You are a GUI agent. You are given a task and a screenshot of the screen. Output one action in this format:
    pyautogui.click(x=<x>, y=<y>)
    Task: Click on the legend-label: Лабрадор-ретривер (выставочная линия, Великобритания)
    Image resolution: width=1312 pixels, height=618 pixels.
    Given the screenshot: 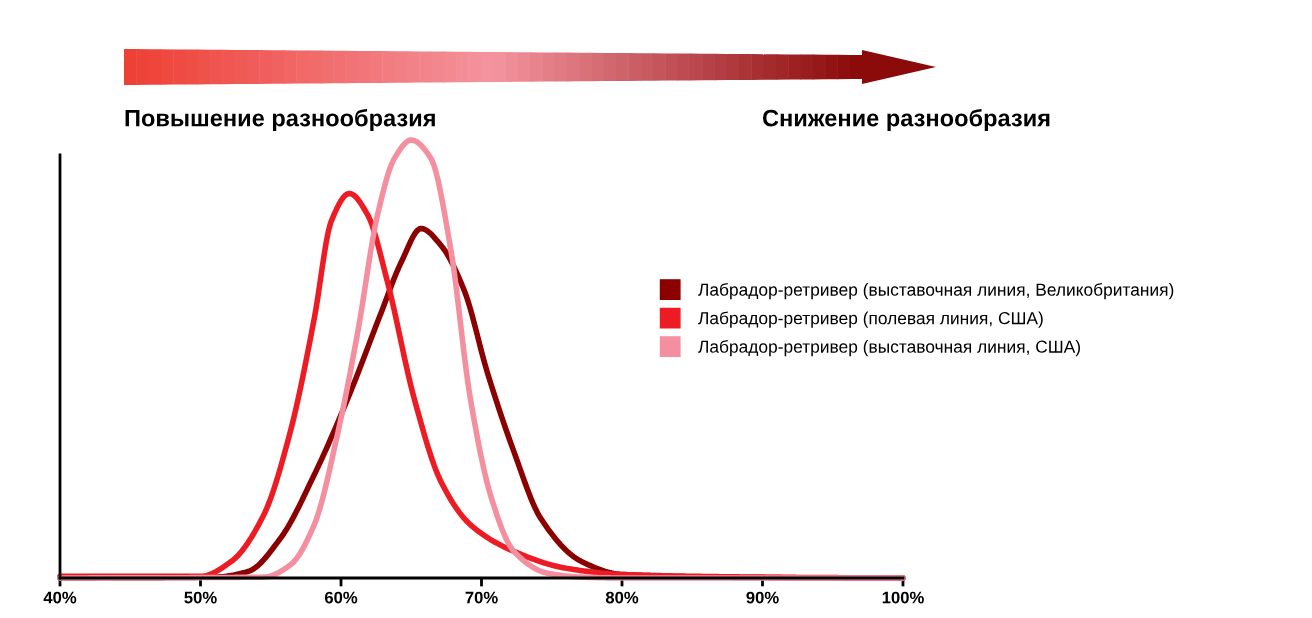 What is the action you would take?
    pyautogui.click(x=936, y=291)
    